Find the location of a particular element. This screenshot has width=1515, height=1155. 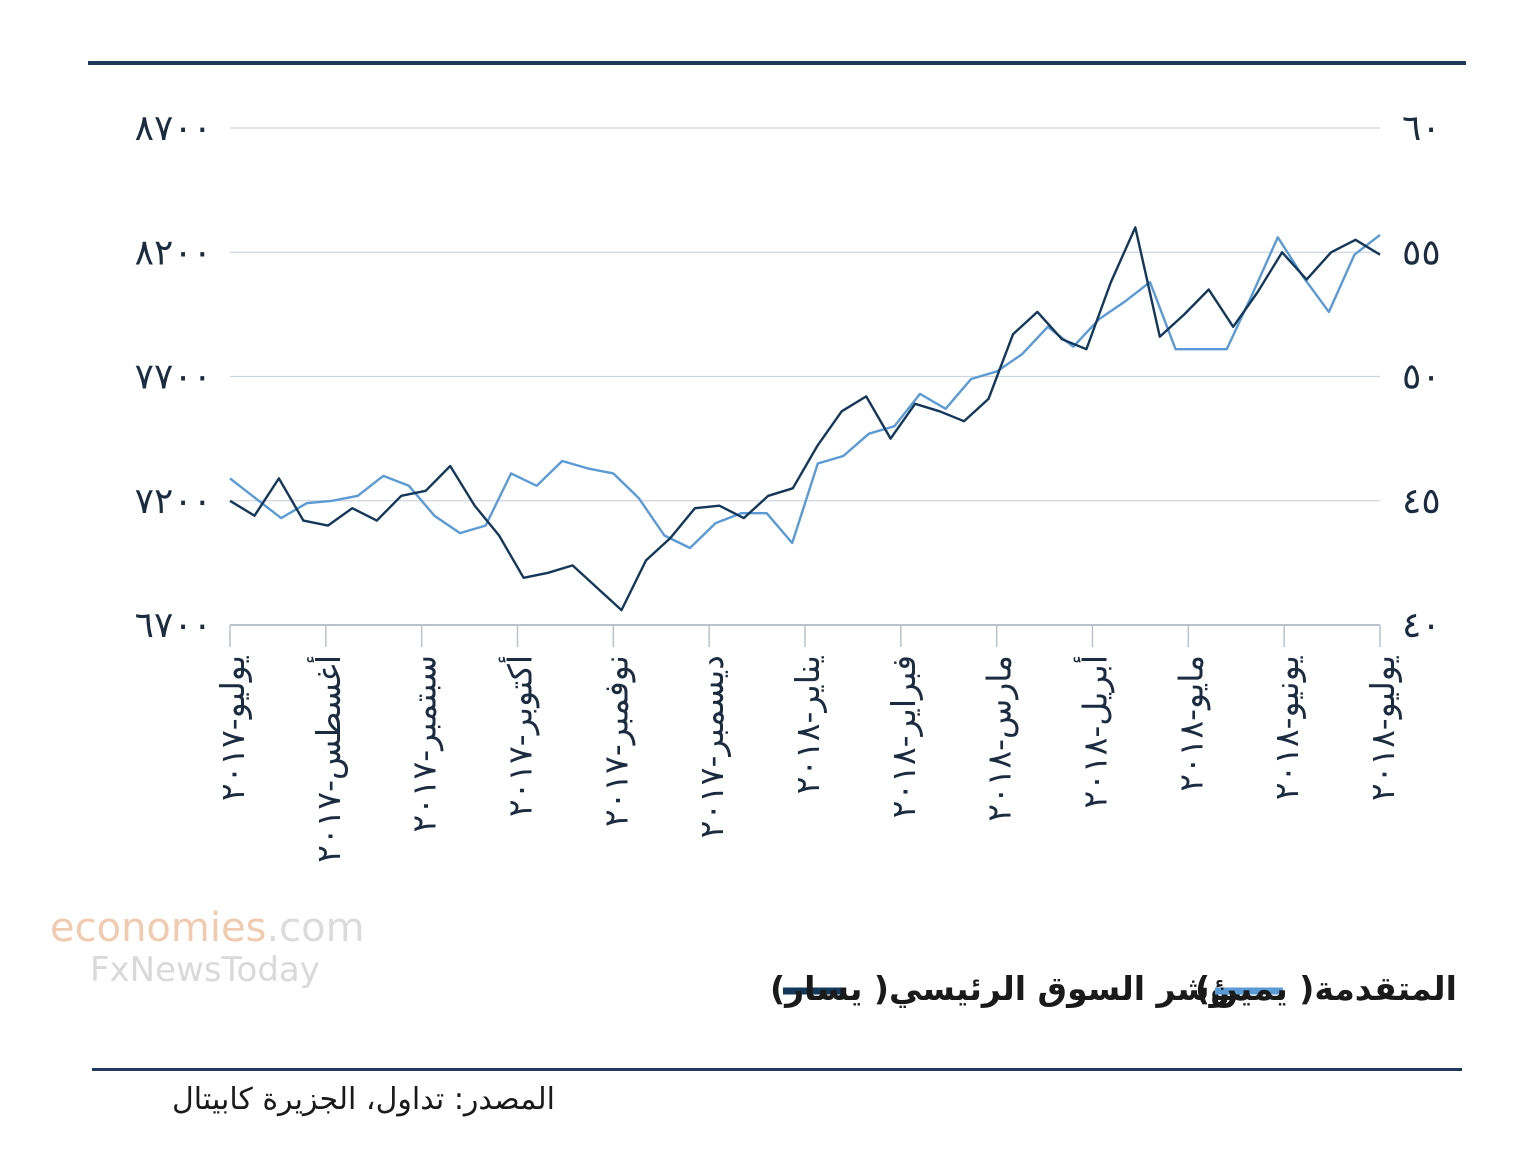

x-axis-label: يوليو-٢٠١٧ is located at coordinates (232, 728).